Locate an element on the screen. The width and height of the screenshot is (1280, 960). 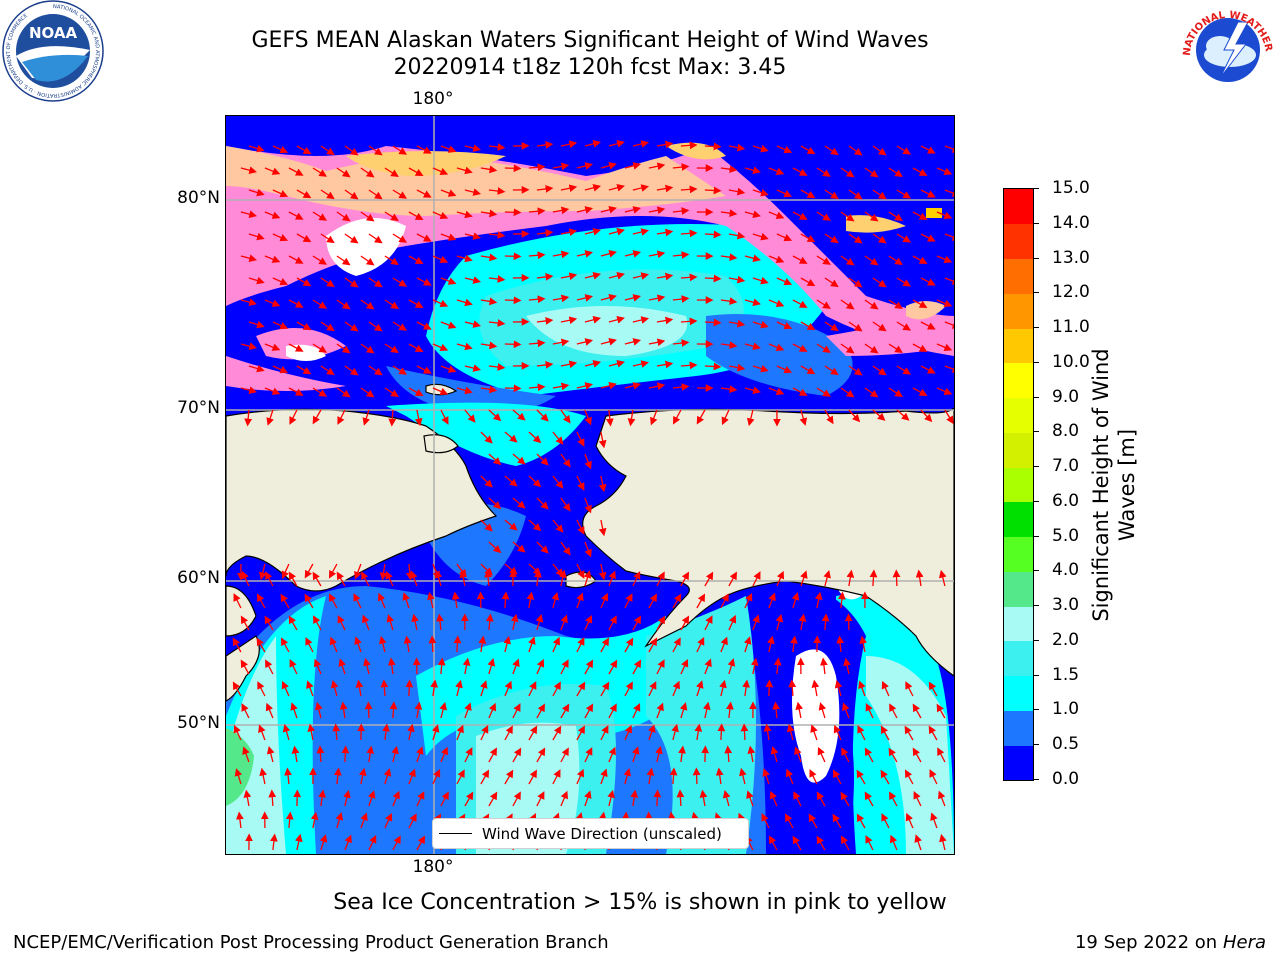
lat-label-70: 70°N is located at coordinates (198, 408).